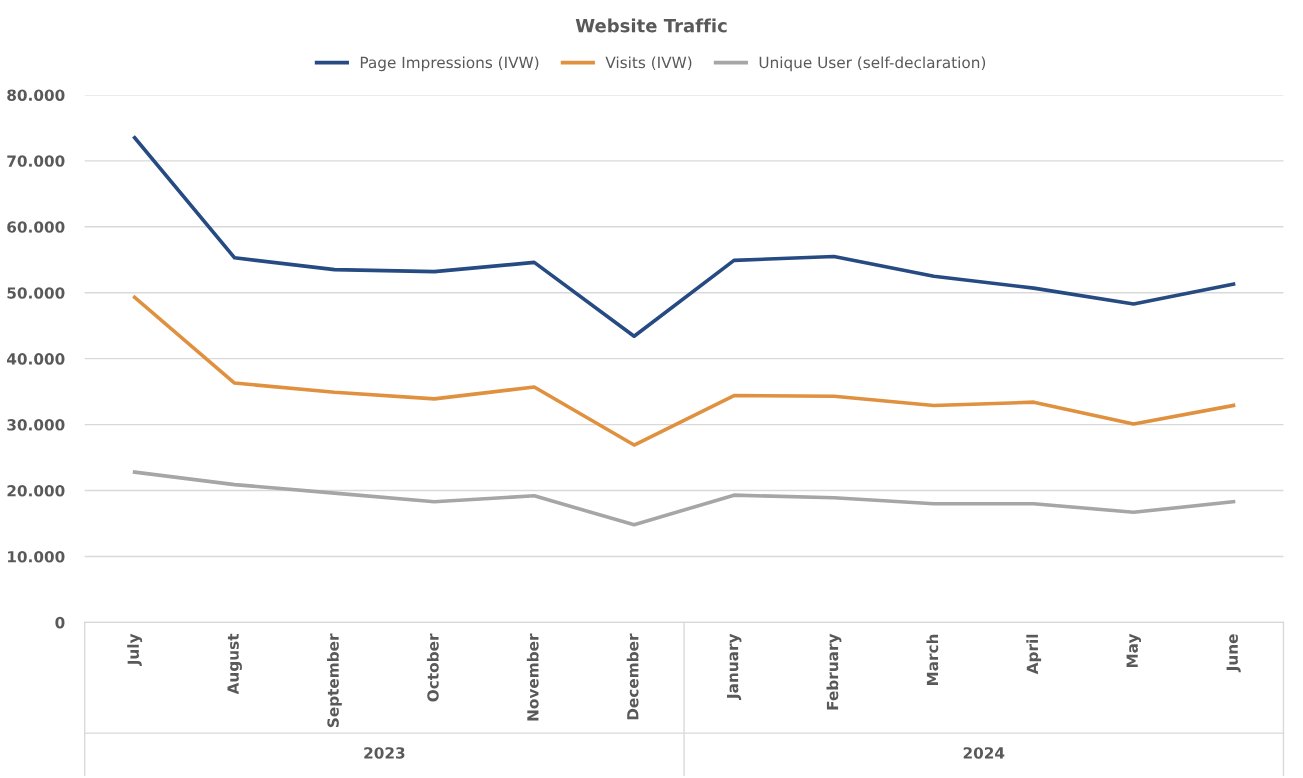 This screenshot has width=1303, height=778. What do you see at coordinates (449, 64) in the screenshot?
I see `legend-label: Page Impressions (IVW)` at bounding box center [449, 64].